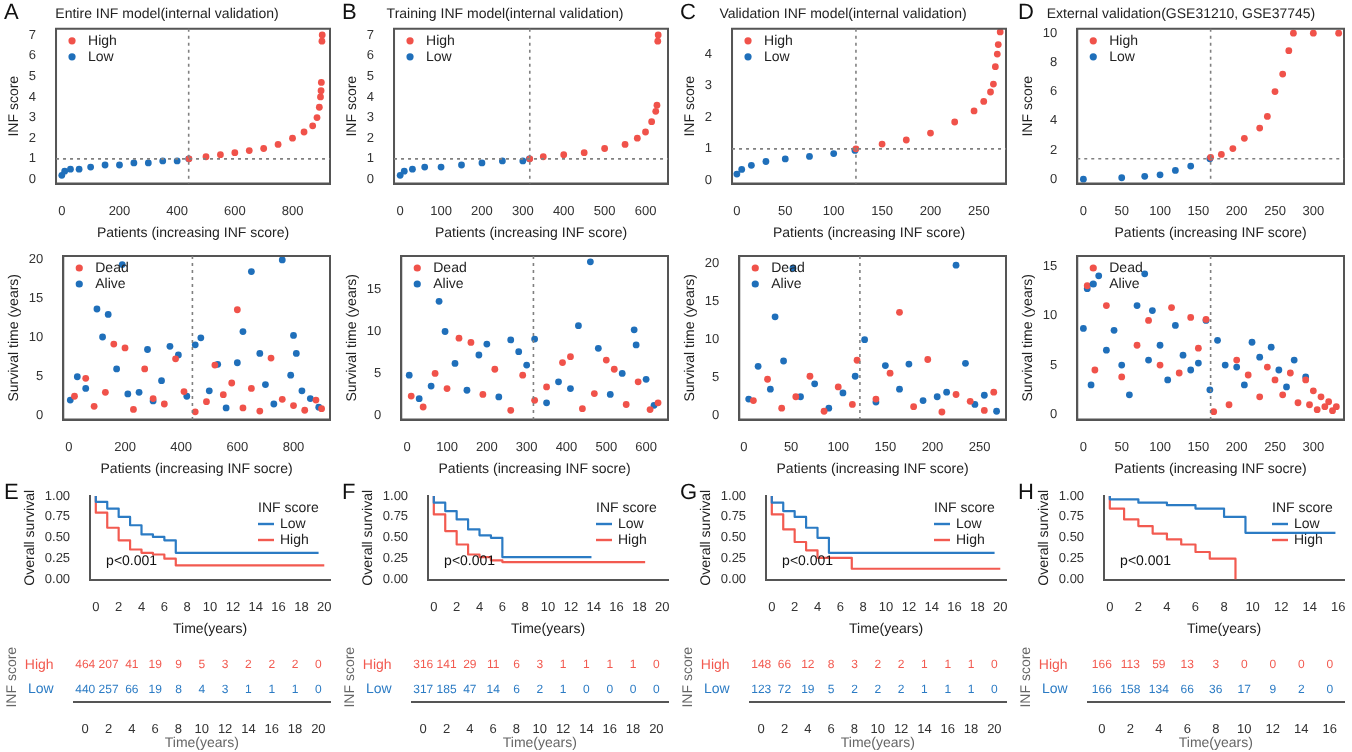  What do you see at coordinates (689, 493) in the screenshot?
I see `text: G` at bounding box center [689, 493].